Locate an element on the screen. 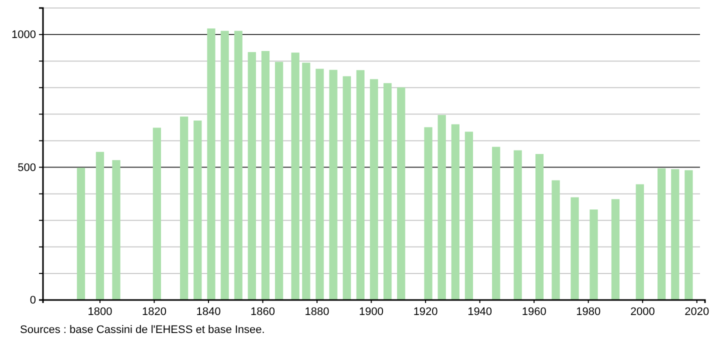 The image size is (710, 340). x-tick-label: 1840 is located at coordinates (208, 312).